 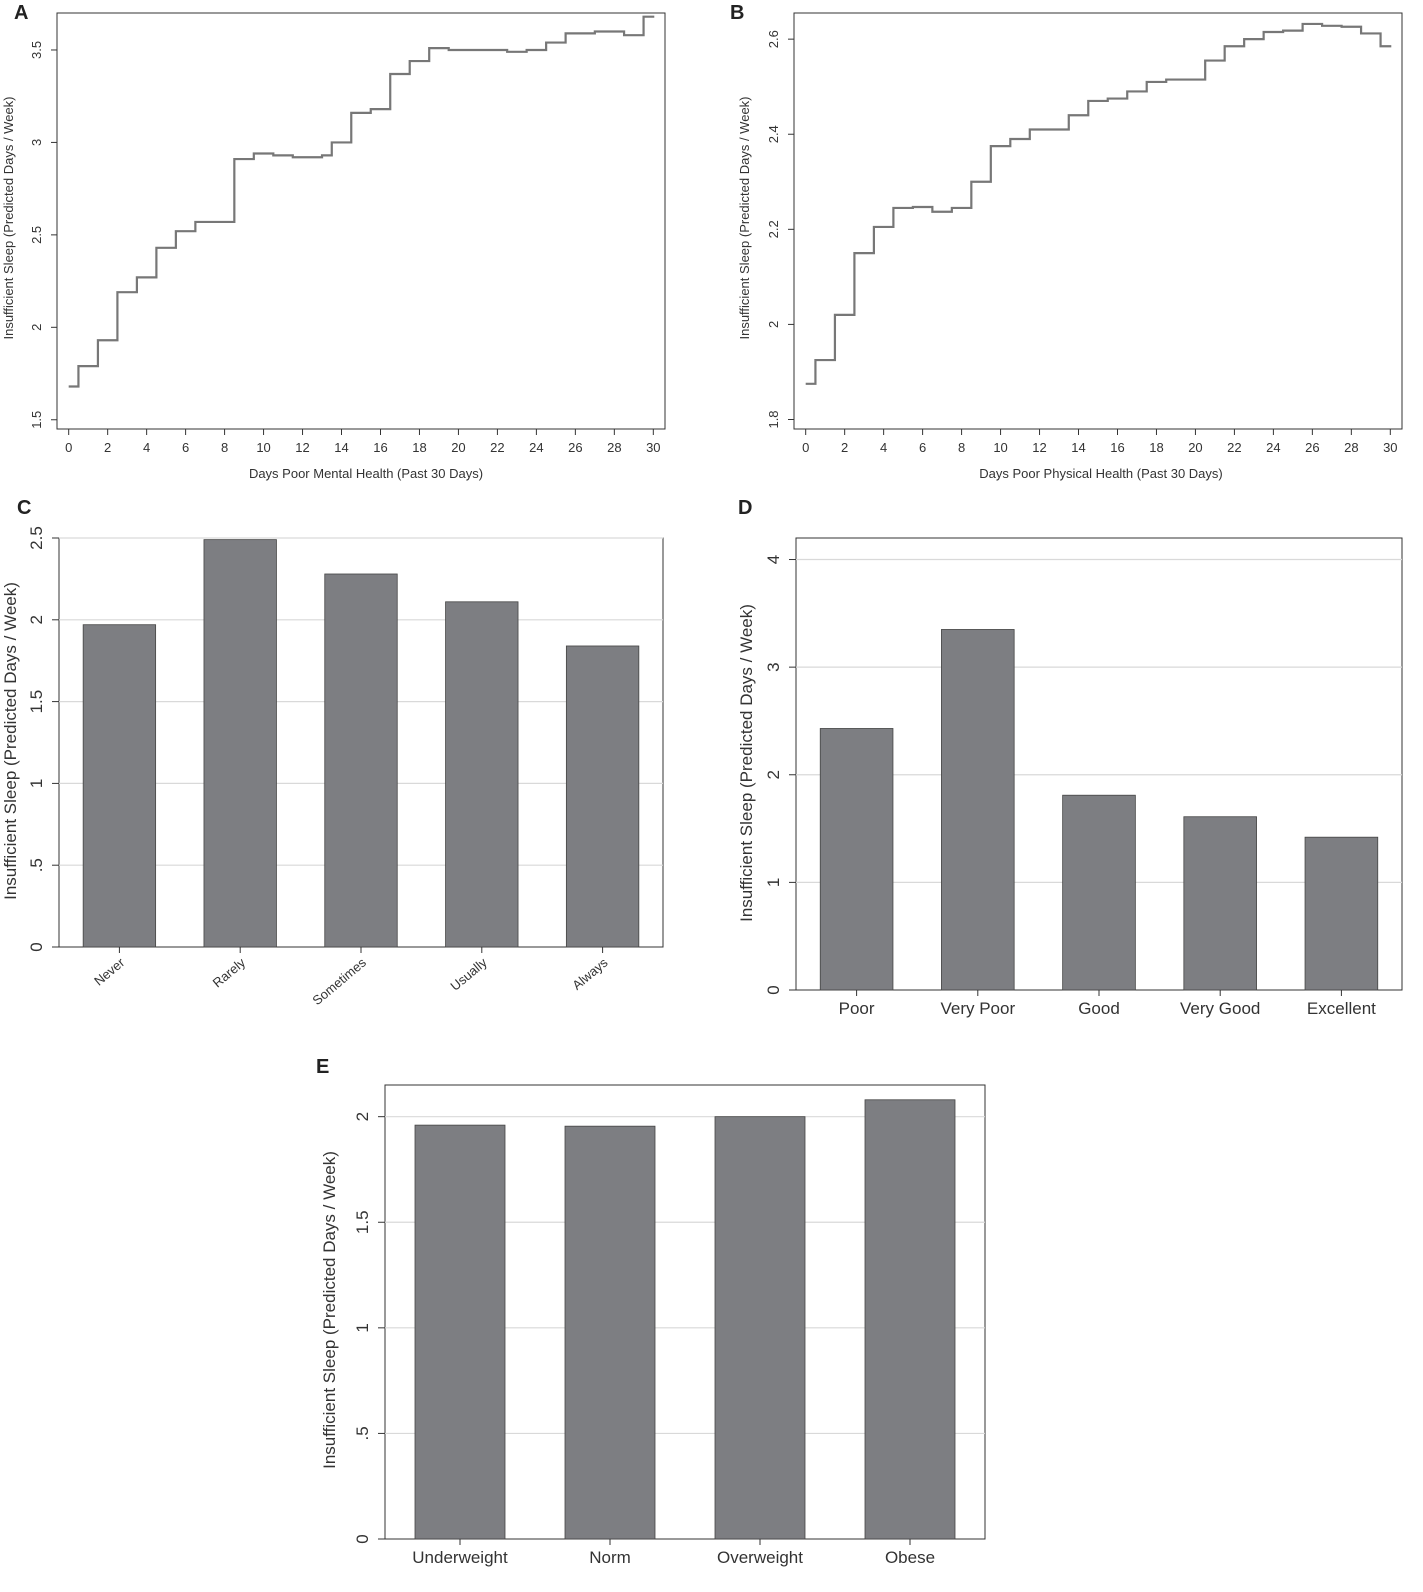 I want to click on x-tick-label: Always, so click(x=590, y=973).